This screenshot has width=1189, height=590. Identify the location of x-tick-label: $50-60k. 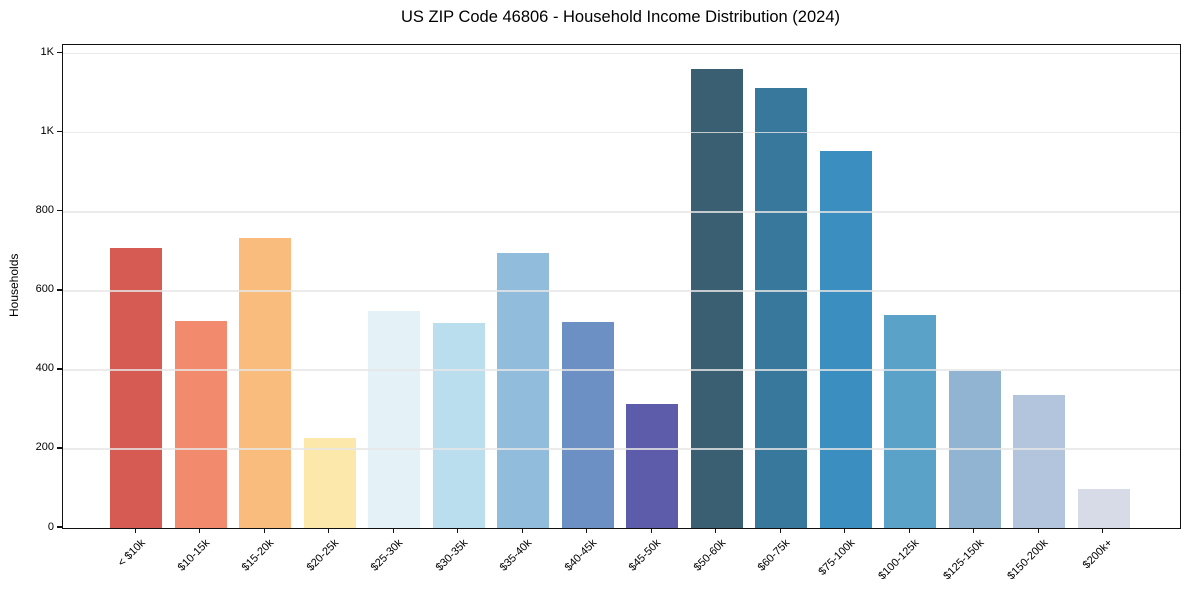
(710, 555).